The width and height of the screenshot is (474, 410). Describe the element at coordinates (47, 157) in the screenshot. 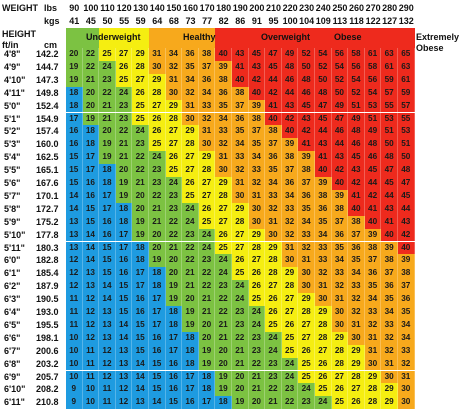

I see `height-cm-label: 162.5` at that location.